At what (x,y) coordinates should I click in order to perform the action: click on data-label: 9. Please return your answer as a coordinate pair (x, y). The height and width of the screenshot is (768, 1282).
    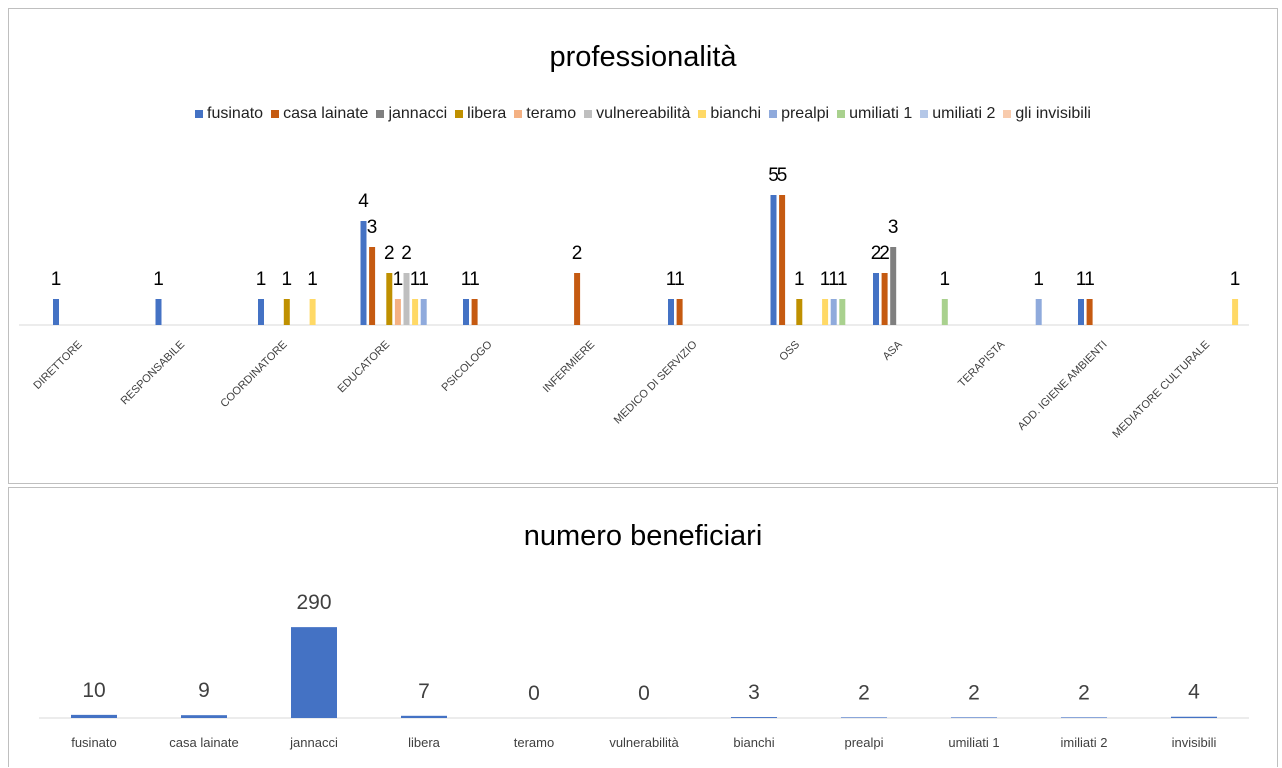
    Looking at the image, I should click on (204, 690).